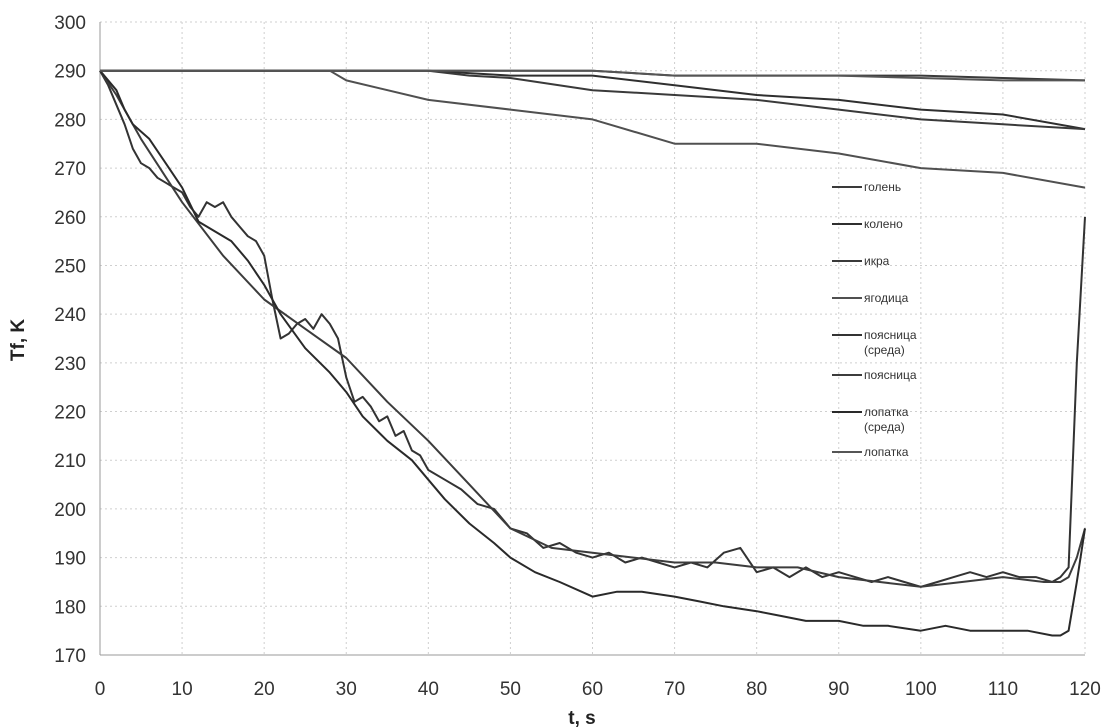 Image resolution: width=1104 pixels, height=728 pixels. What do you see at coordinates (886, 298) in the screenshot?
I see `legend-label: ягодица` at bounding box center [886, 298].